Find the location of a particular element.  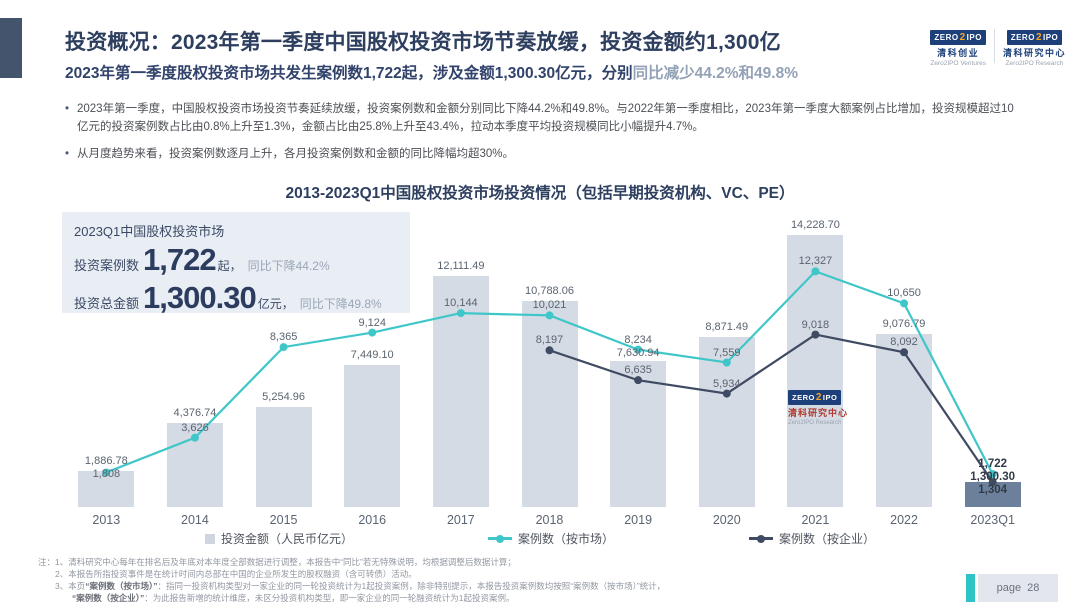

page-label: page is located at coordinates (1009, 588).